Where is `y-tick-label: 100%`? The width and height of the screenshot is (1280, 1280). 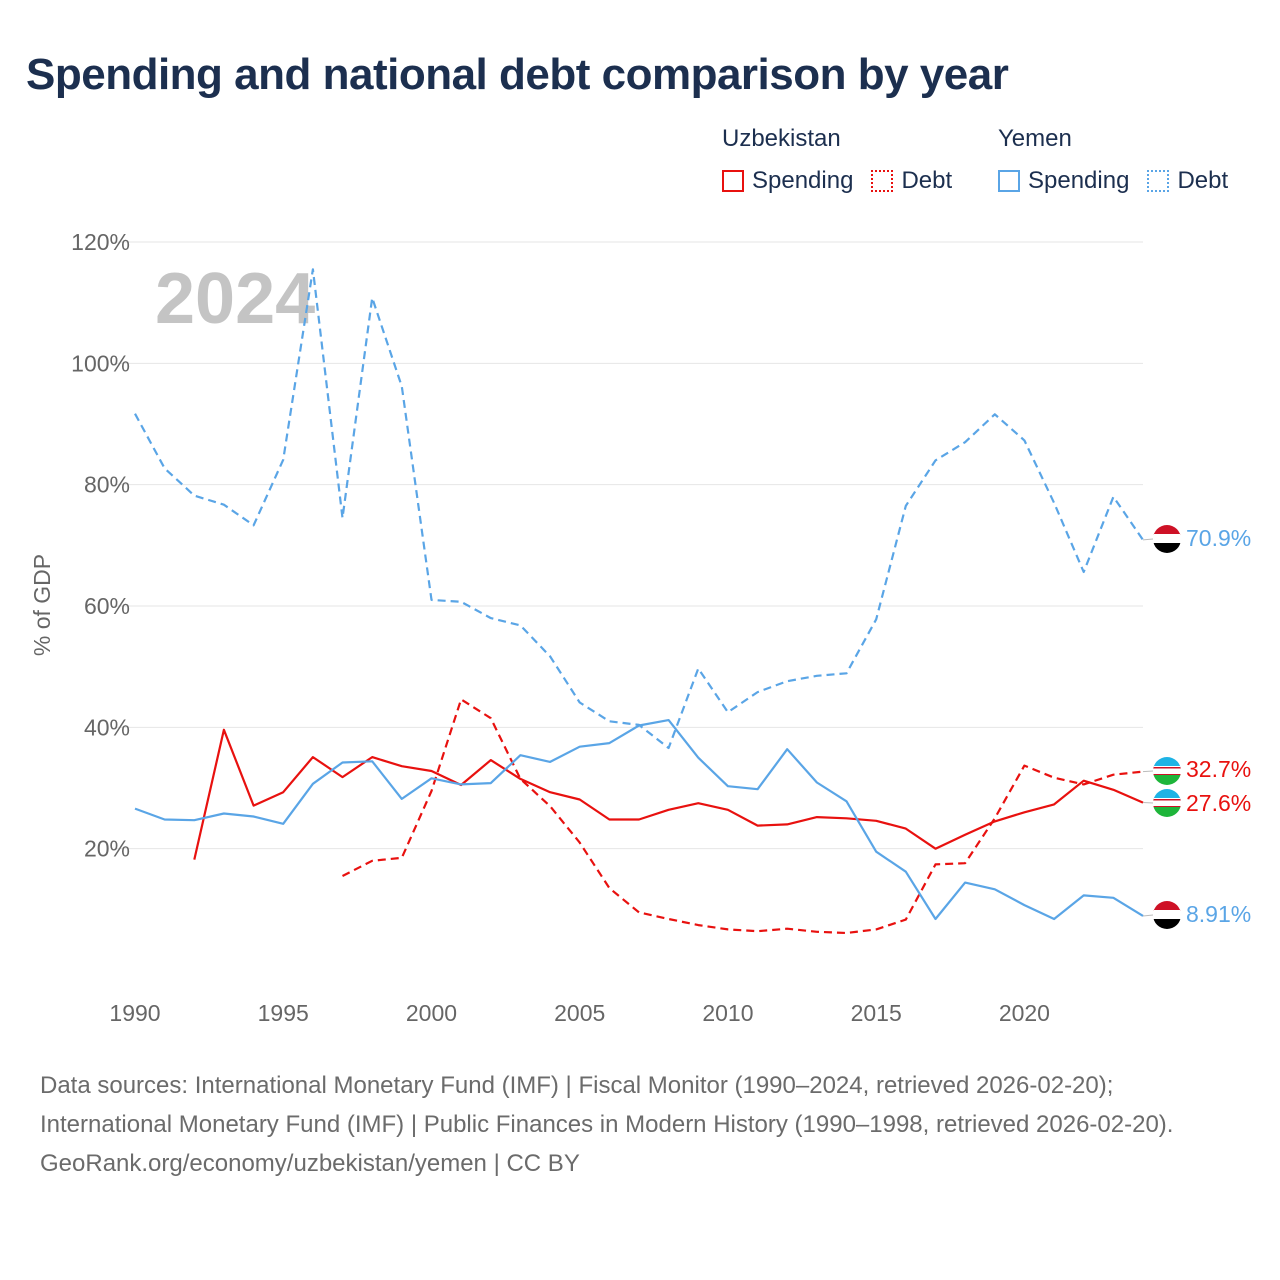
y-tick-label: 100% is located at coordinates (100, 363).